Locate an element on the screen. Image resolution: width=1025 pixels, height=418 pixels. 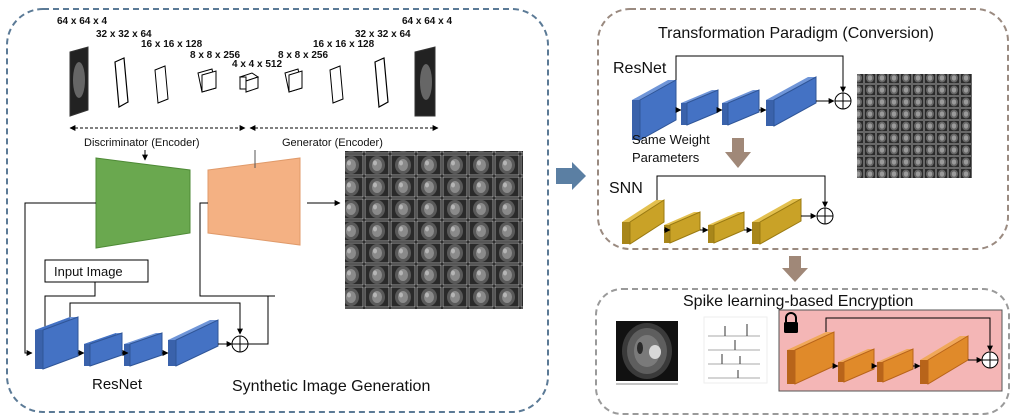
synthetic-image-grid is located at coordinates (434, 230).